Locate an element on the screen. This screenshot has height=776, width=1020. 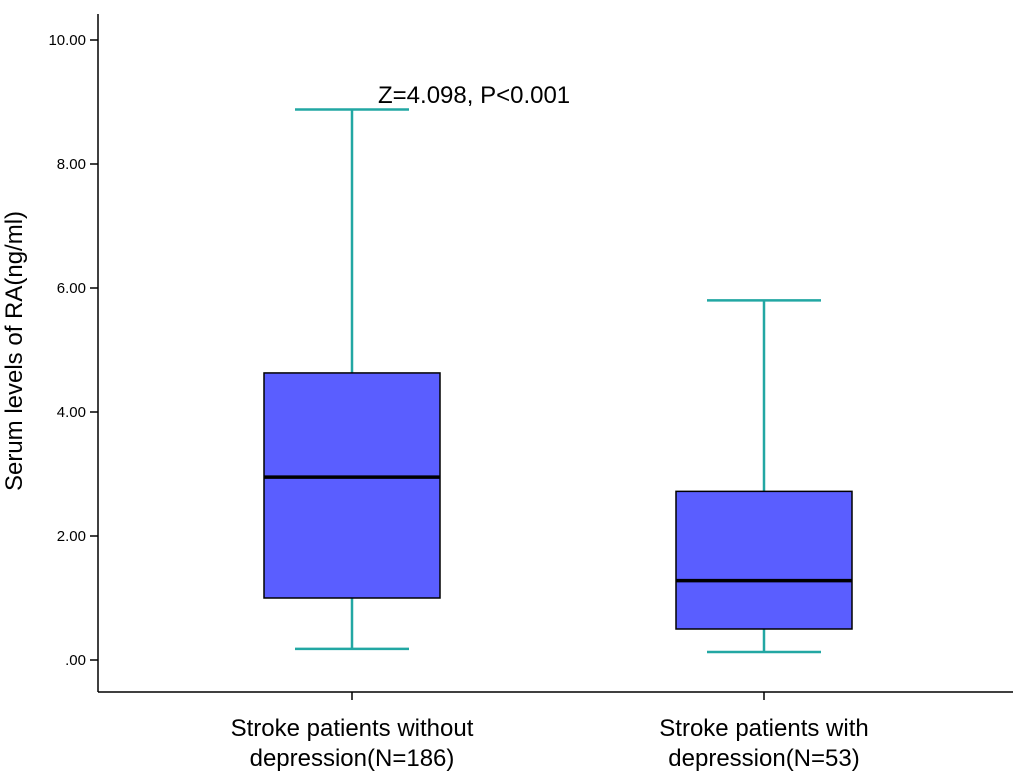
x-category-label: depression(N=186) is located at coordinates (352, 758).